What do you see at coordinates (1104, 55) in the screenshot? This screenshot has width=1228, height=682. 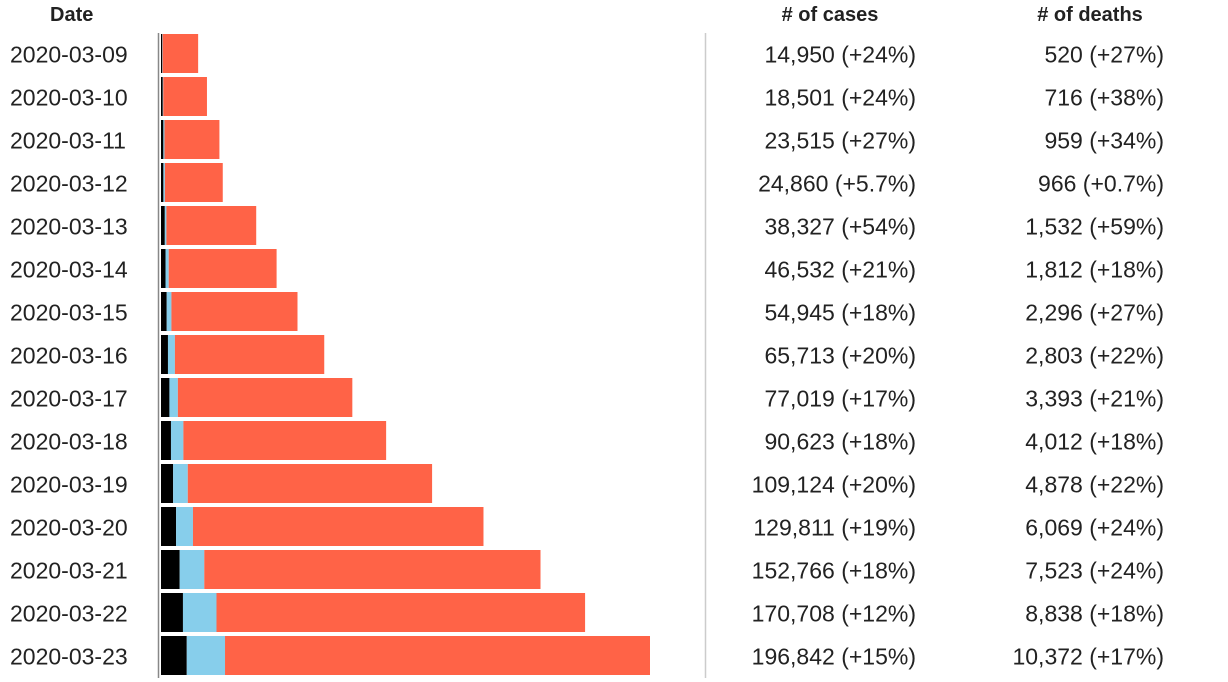 I see `deaths-value: 520 (+27%)` at bounding box center [1104, 55].